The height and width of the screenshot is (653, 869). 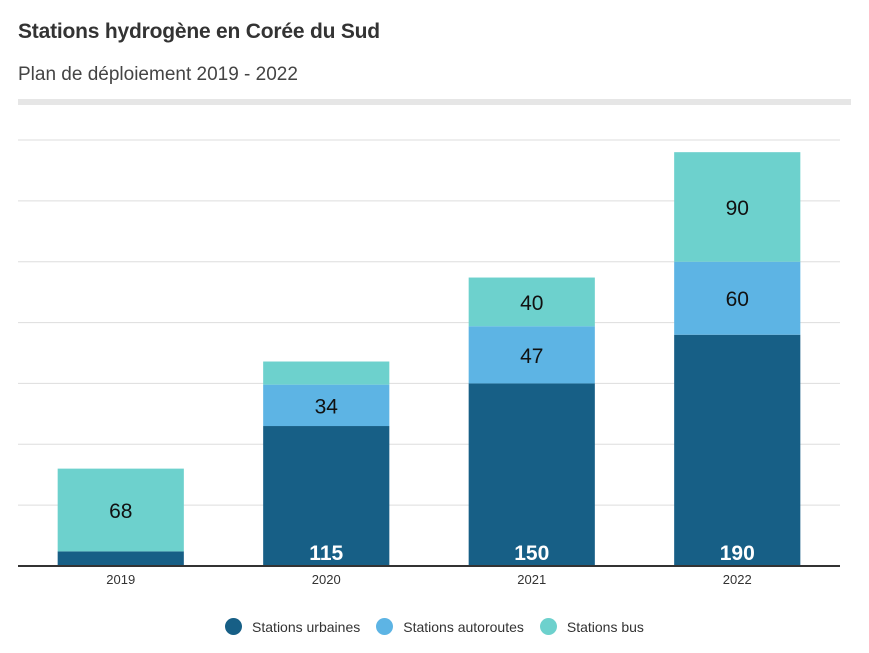 I want to click on data-label: 115, so click(x=326, y=553).